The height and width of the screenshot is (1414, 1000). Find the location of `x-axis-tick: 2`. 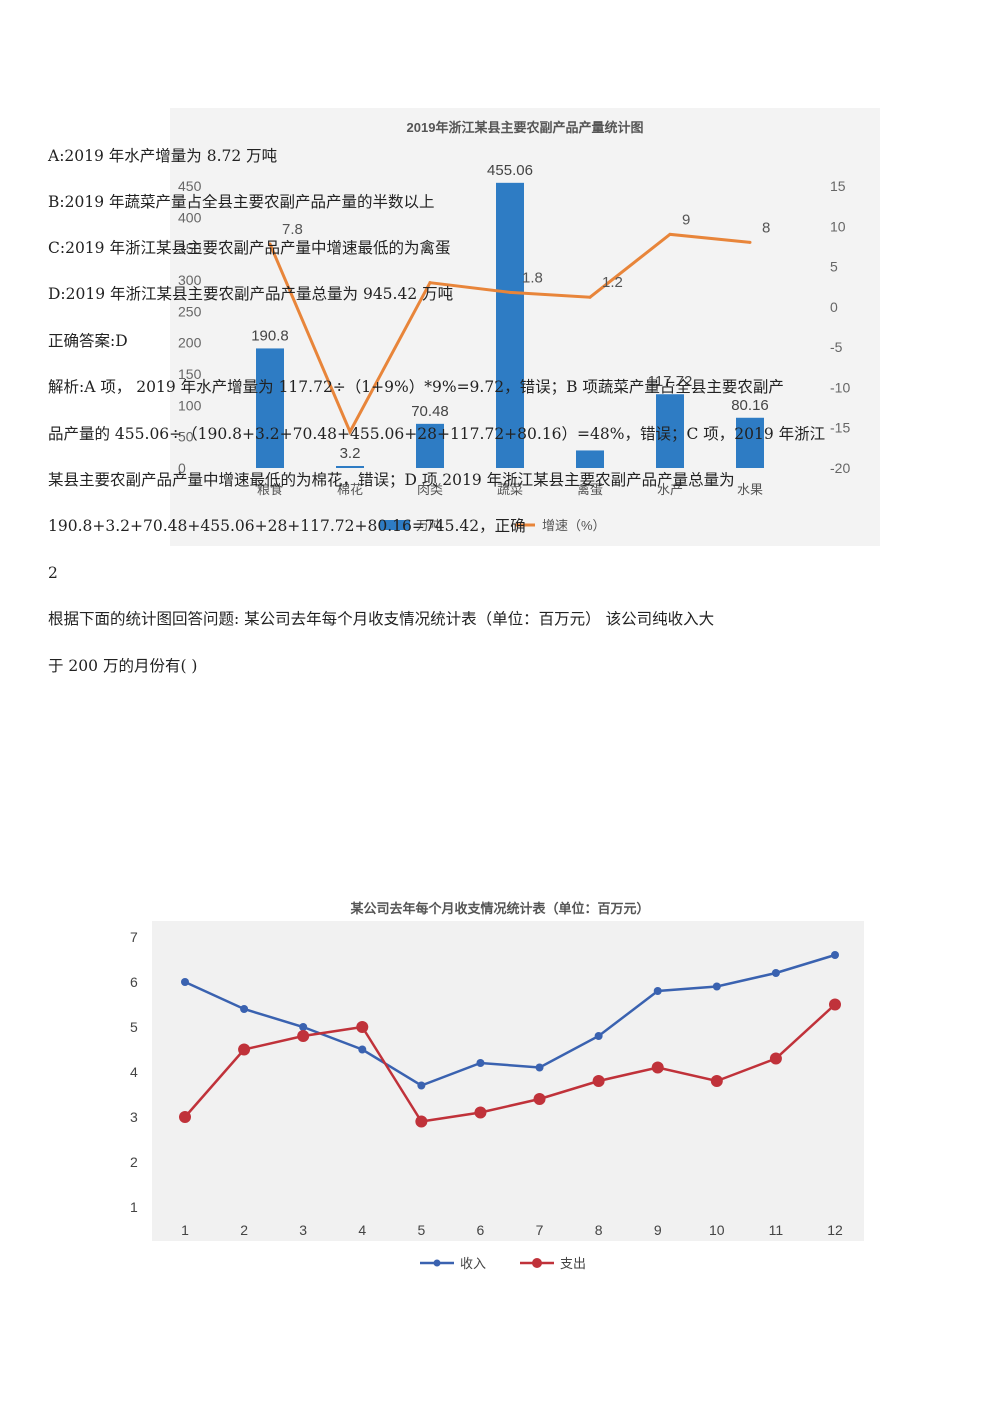

x-axis-tick: 2 is located at coordinates (244, 1230).